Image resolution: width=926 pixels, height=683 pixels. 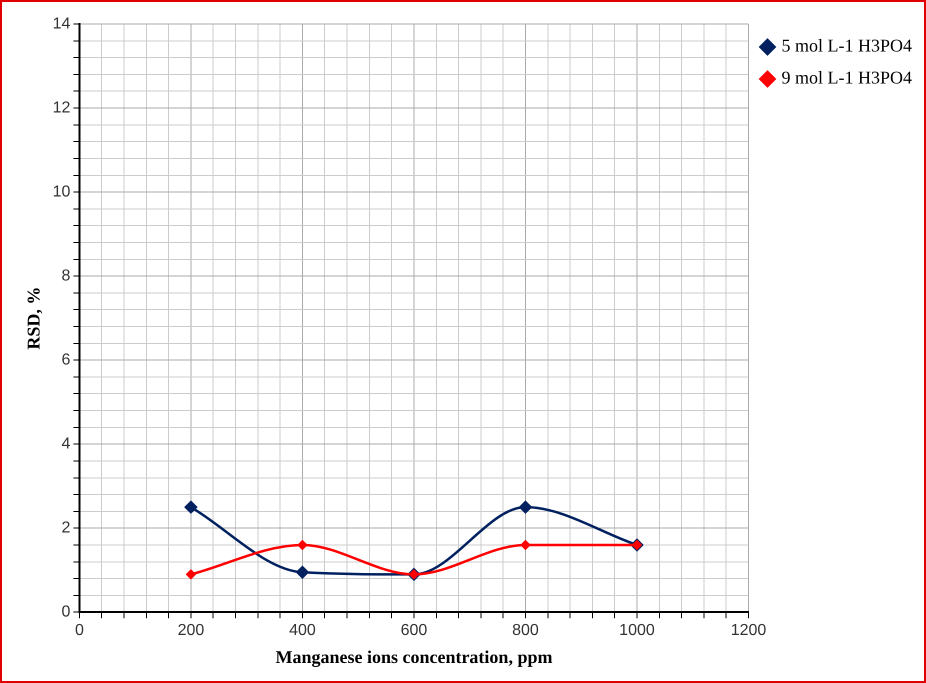 I want to click on x-tick-label: 1200, so click(x=748, y=631).